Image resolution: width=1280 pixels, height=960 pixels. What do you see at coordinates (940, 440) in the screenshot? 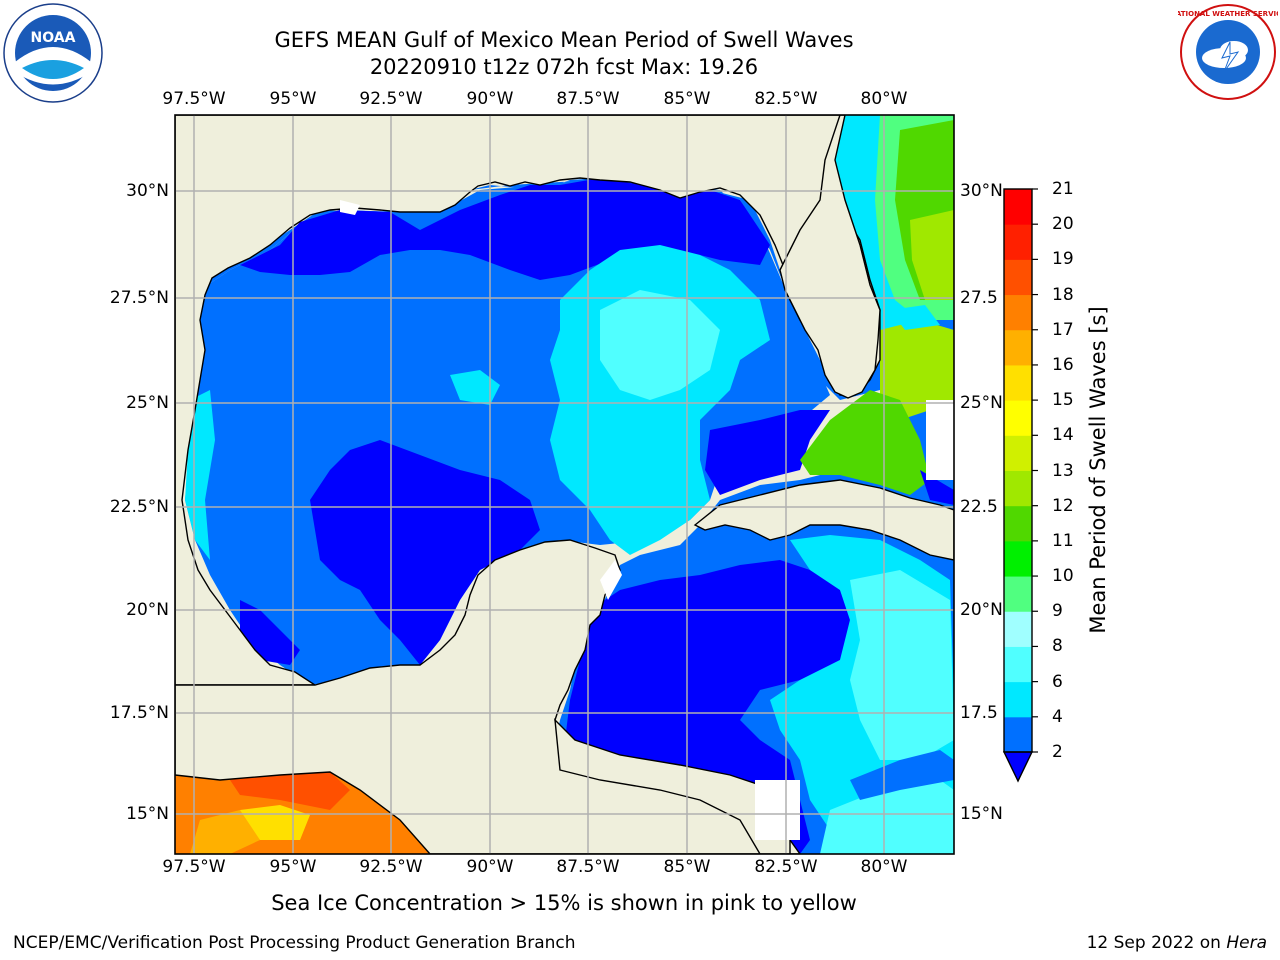
I see `bahamas-gap` at bounding box center [940, 440].